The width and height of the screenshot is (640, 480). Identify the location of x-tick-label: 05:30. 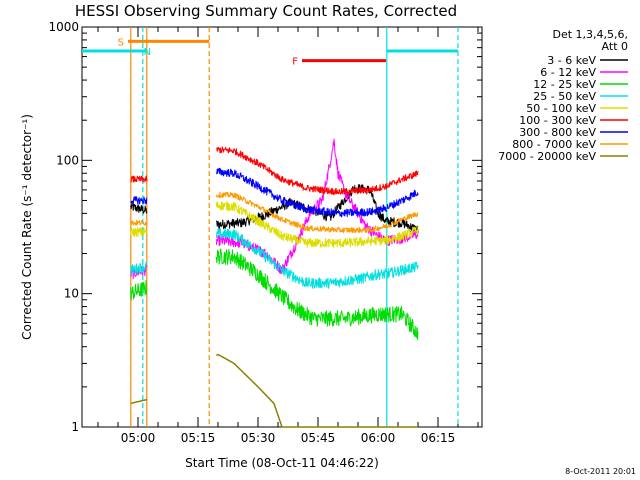
(258, 438).